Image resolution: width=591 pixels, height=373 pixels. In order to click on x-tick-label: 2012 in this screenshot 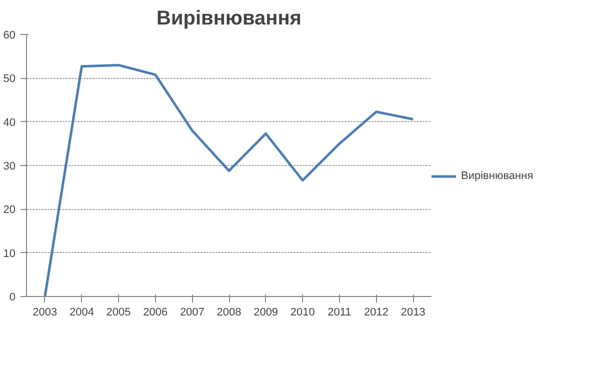, I will do `click(376, 312)`.